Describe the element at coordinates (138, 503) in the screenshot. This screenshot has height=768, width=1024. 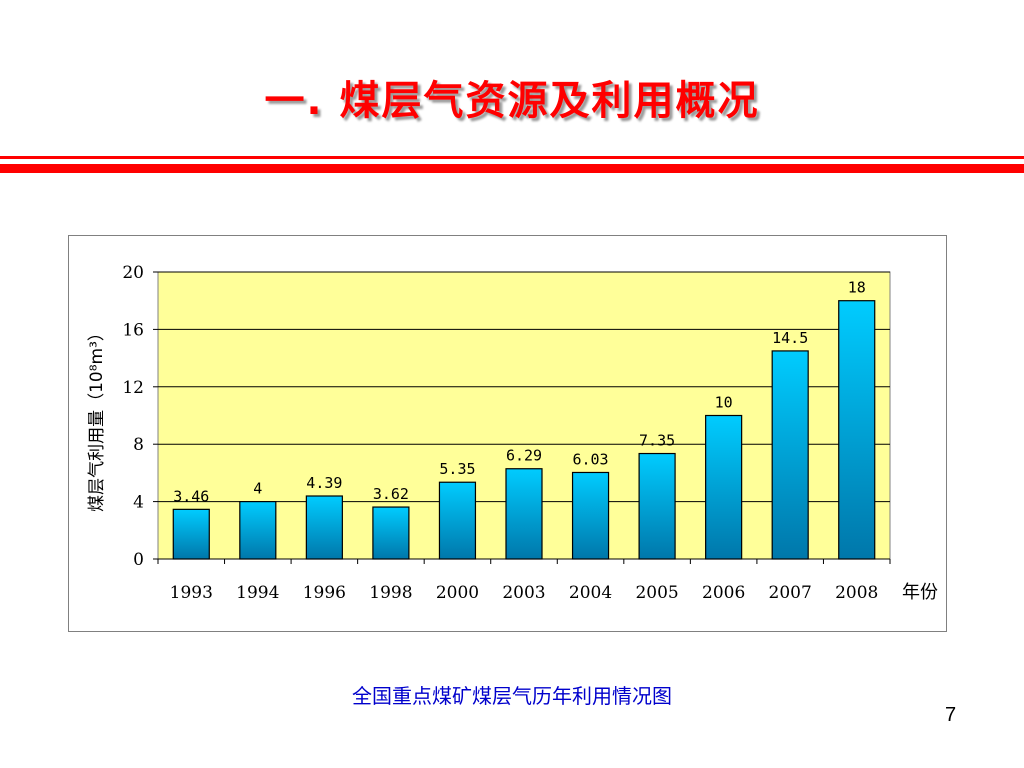
I see `y-tick-label: 4` at that location.